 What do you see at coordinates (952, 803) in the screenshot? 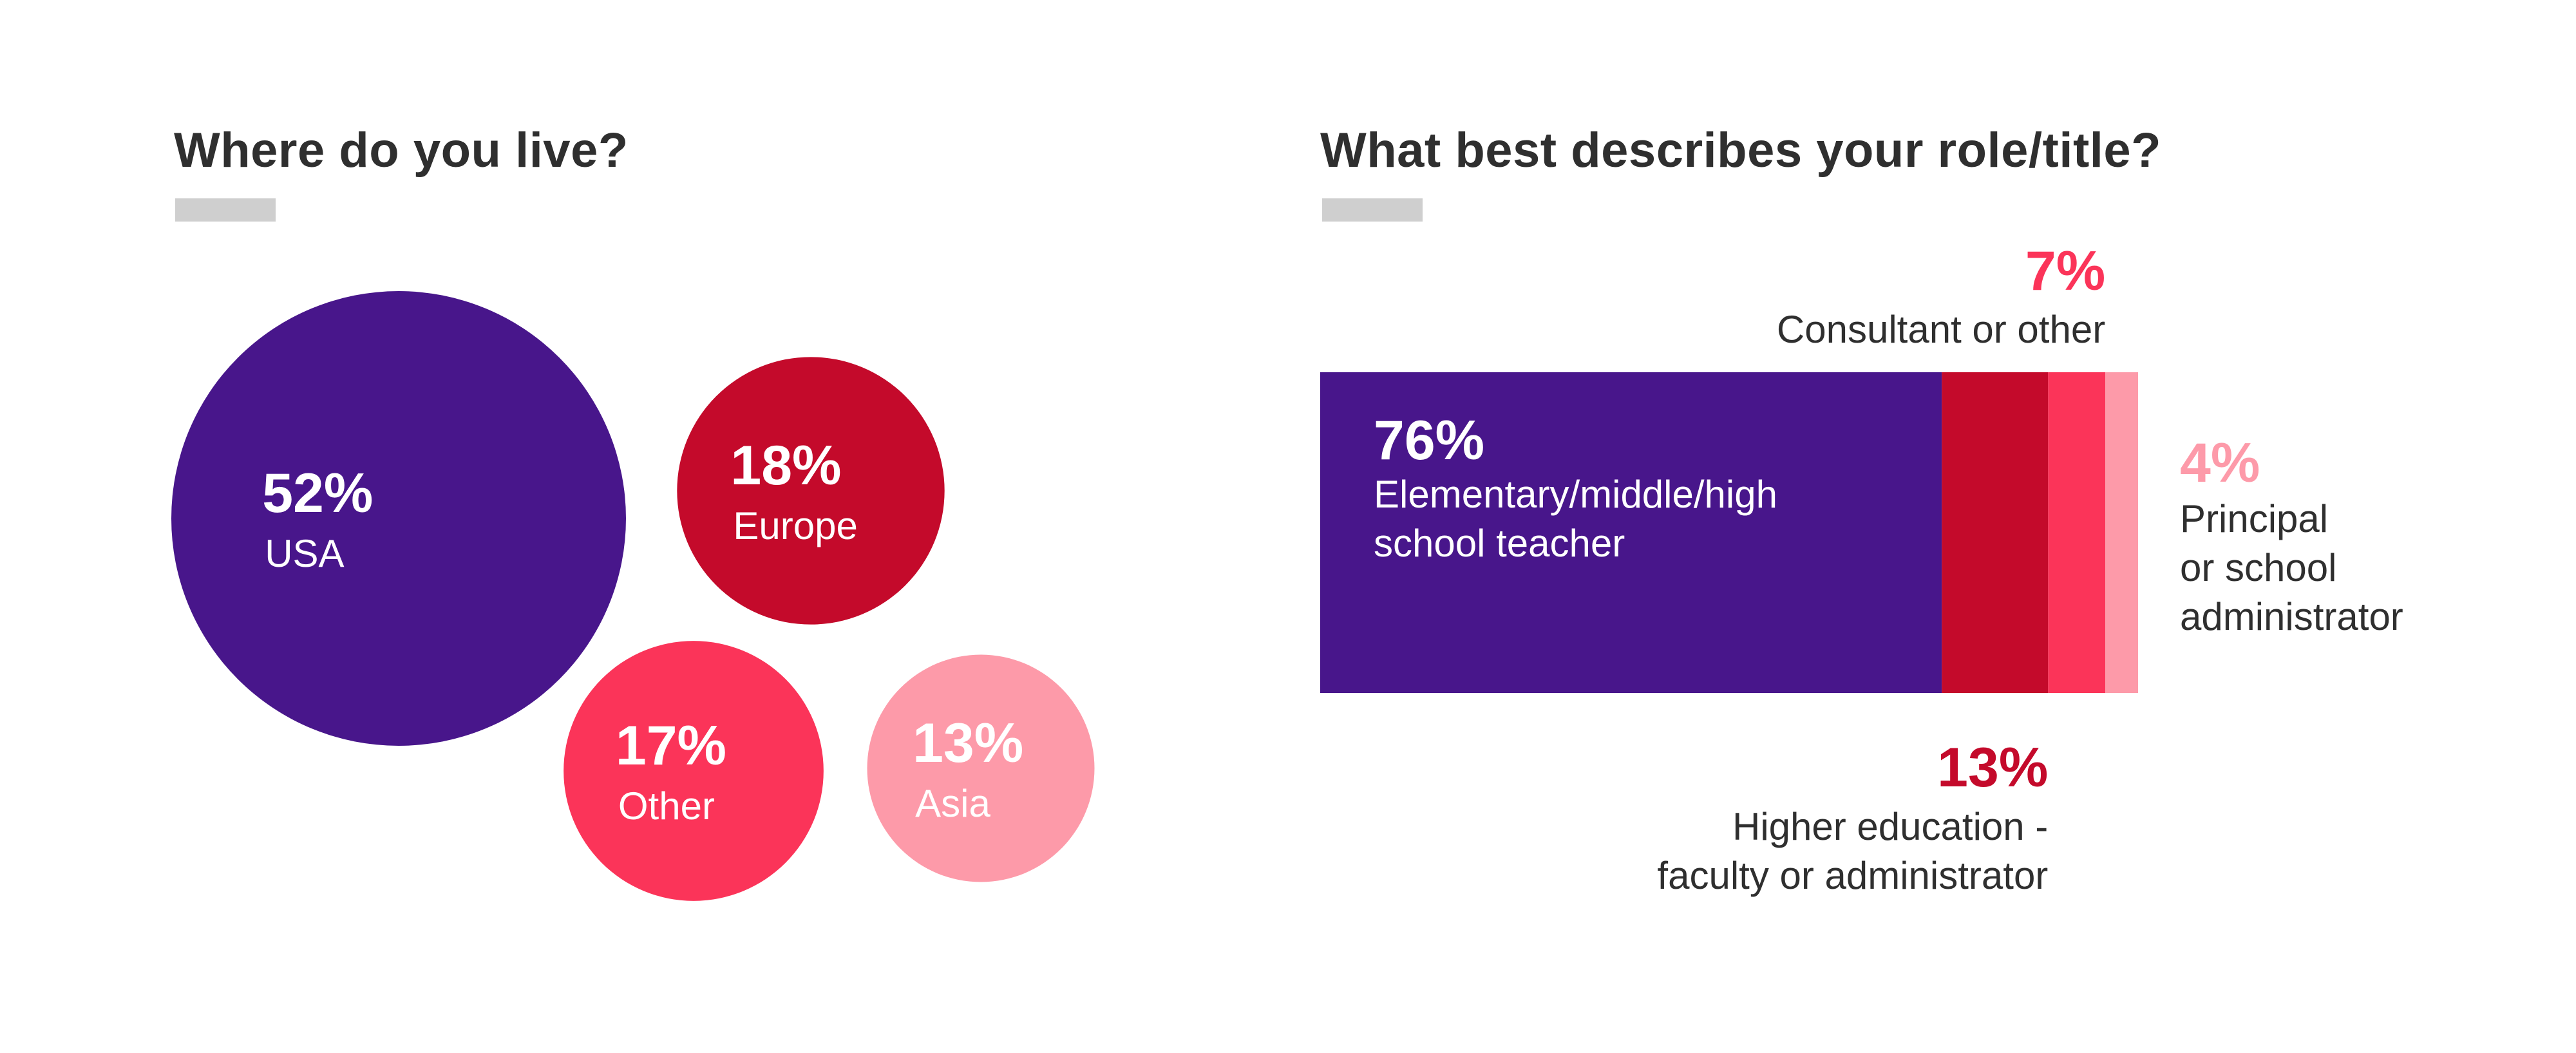
I see `bubble-asia-label: Asia` at bounding box center [952, 803].